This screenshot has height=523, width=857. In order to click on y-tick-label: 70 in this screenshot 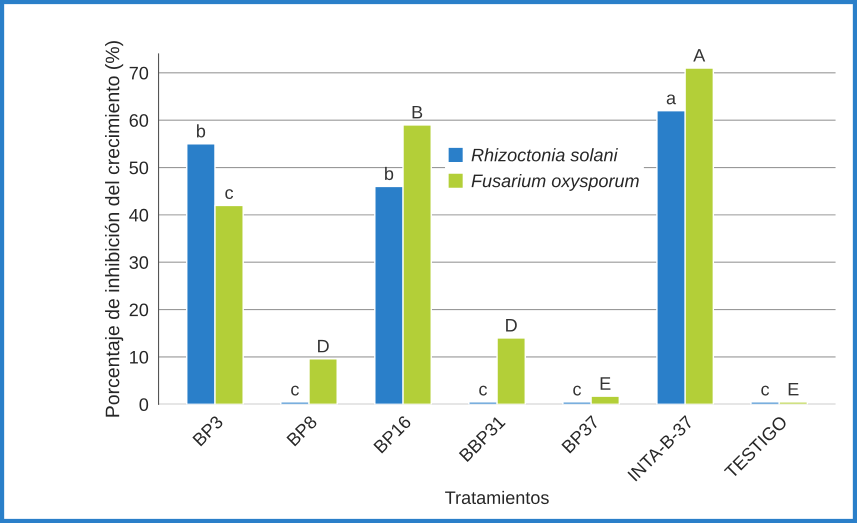, I will do `click(139, 73)`.